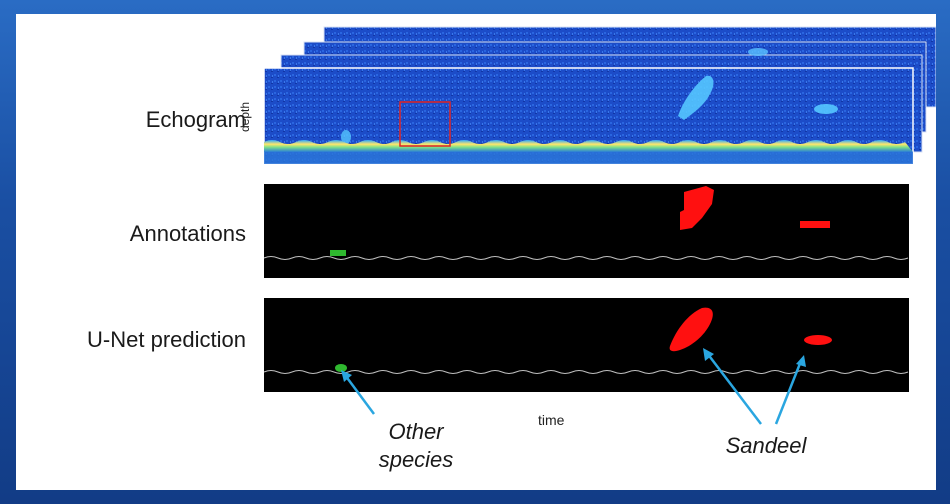  I want to click on back-school, so click(758, 52).